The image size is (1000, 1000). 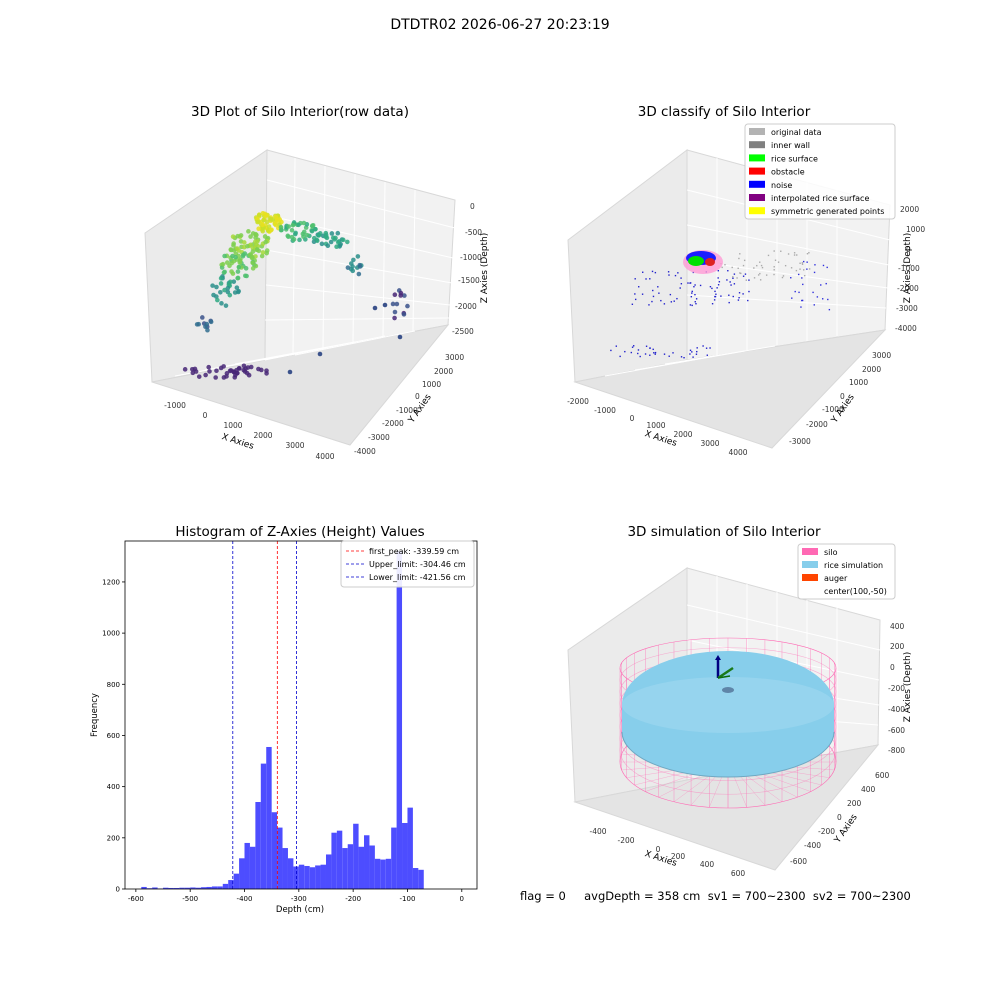 What do you see at coordinates (454, 357) in the screenshot?
I see `raw-ytick: 3000` at bounding box center [454, 357].